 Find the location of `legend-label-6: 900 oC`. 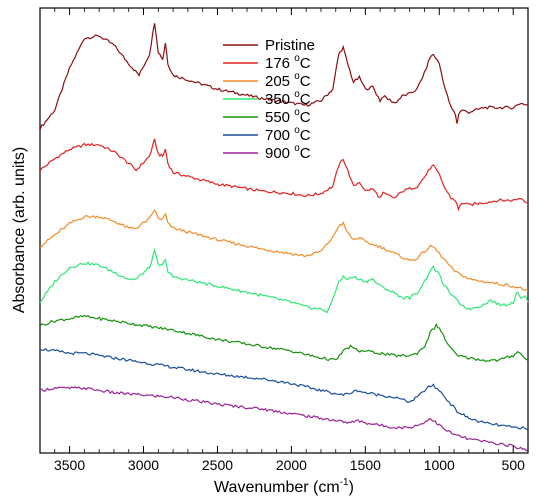

legend-label-6: 900 oC is located at coordinates (288, 152).